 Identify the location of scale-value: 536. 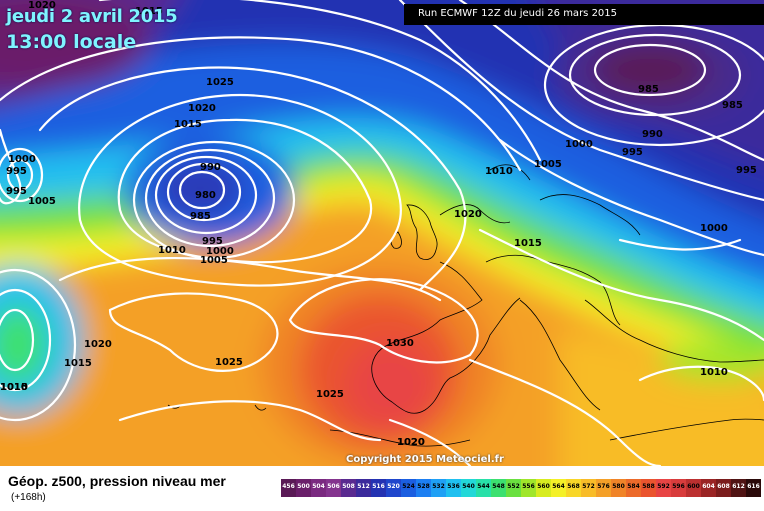
(453, 486).